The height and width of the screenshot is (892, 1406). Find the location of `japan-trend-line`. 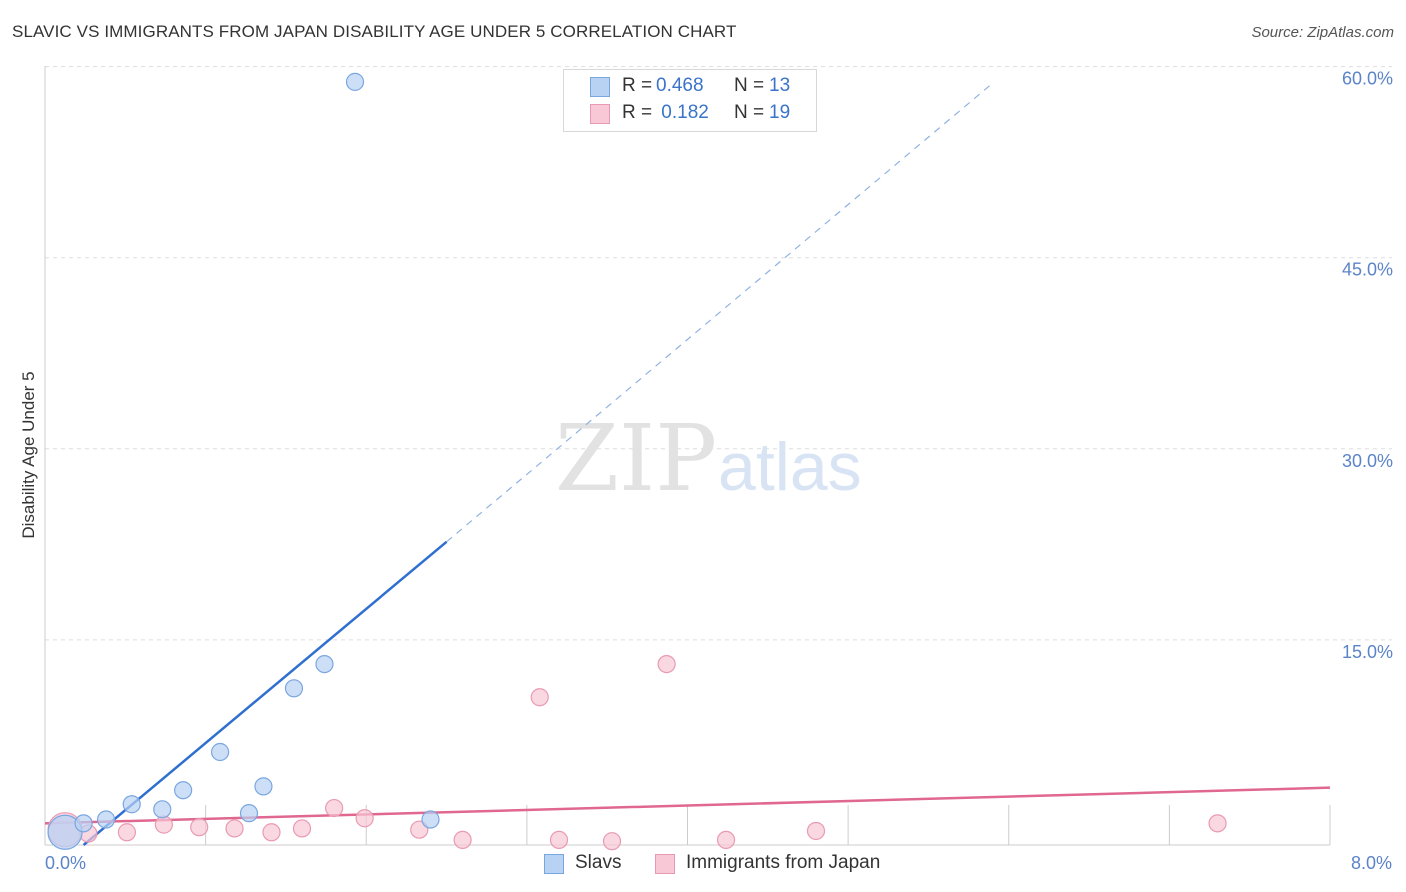

japan-trend-line is located at coordinates (687, 805).